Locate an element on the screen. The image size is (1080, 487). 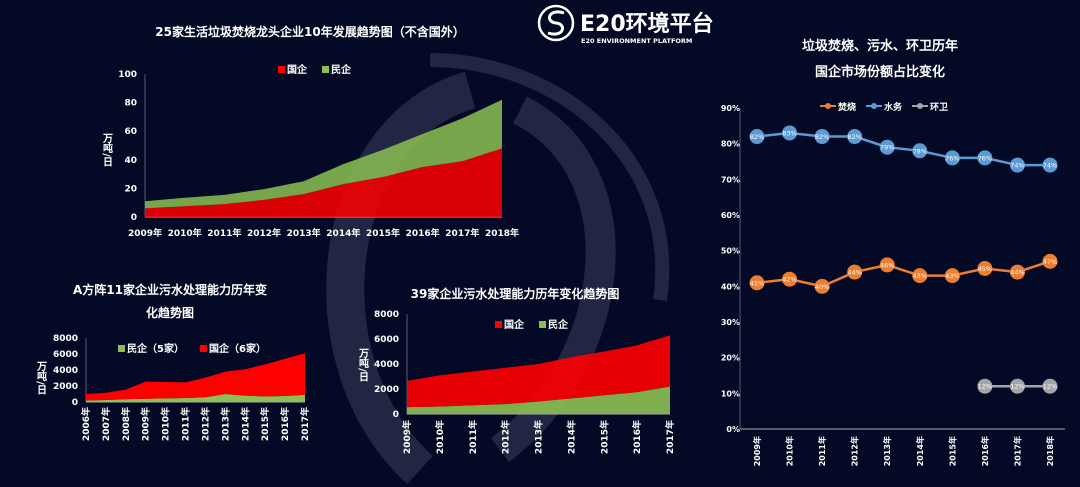
legend-label: 民企（5家） is located at coordinates (155, 348).